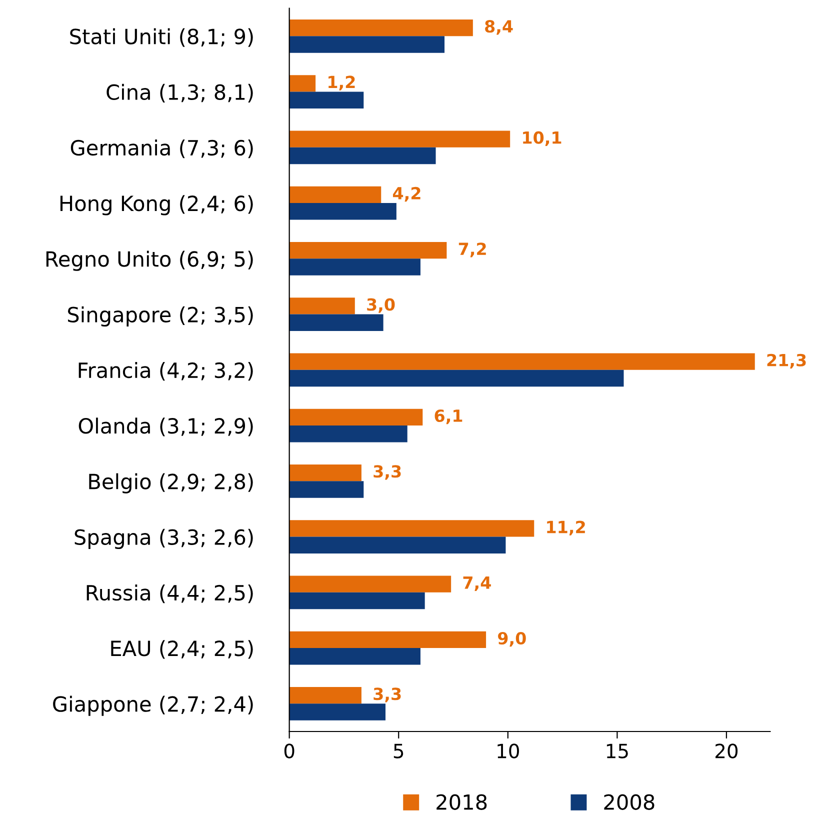  I want to click on x-tick-label: 5, so click(399, 751).